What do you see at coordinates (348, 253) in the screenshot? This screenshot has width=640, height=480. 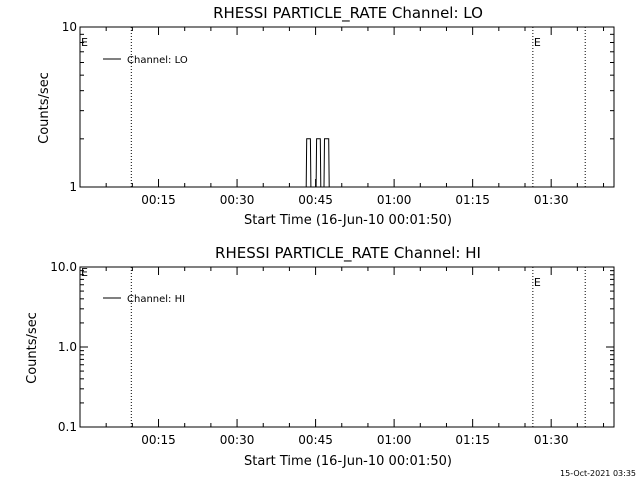 I see `chart-title: RHESSI PARTICLE_RATE Channel: HI` at bounding box center [348, 253].